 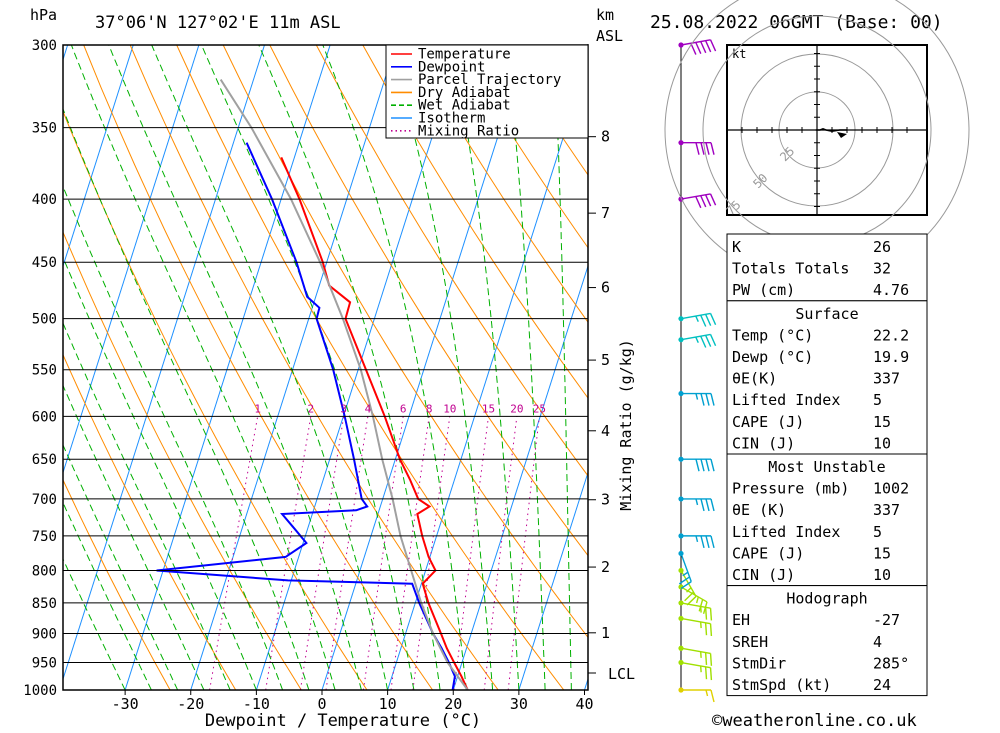 What do you see at coordinates (842, 135) in the screenshot?
I see `storm-motion-marker` at bounding box center [842, 135].